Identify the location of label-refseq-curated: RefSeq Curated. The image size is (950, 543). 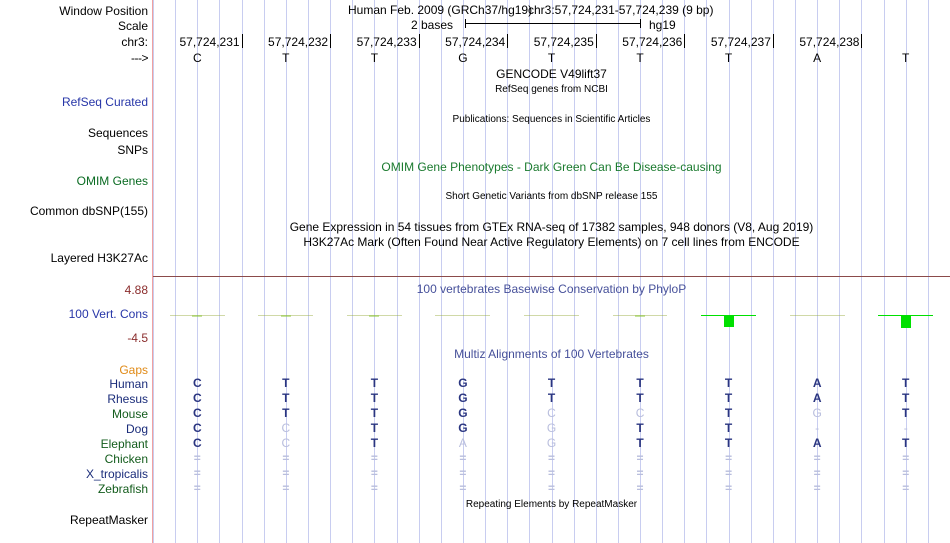
(104, 102).